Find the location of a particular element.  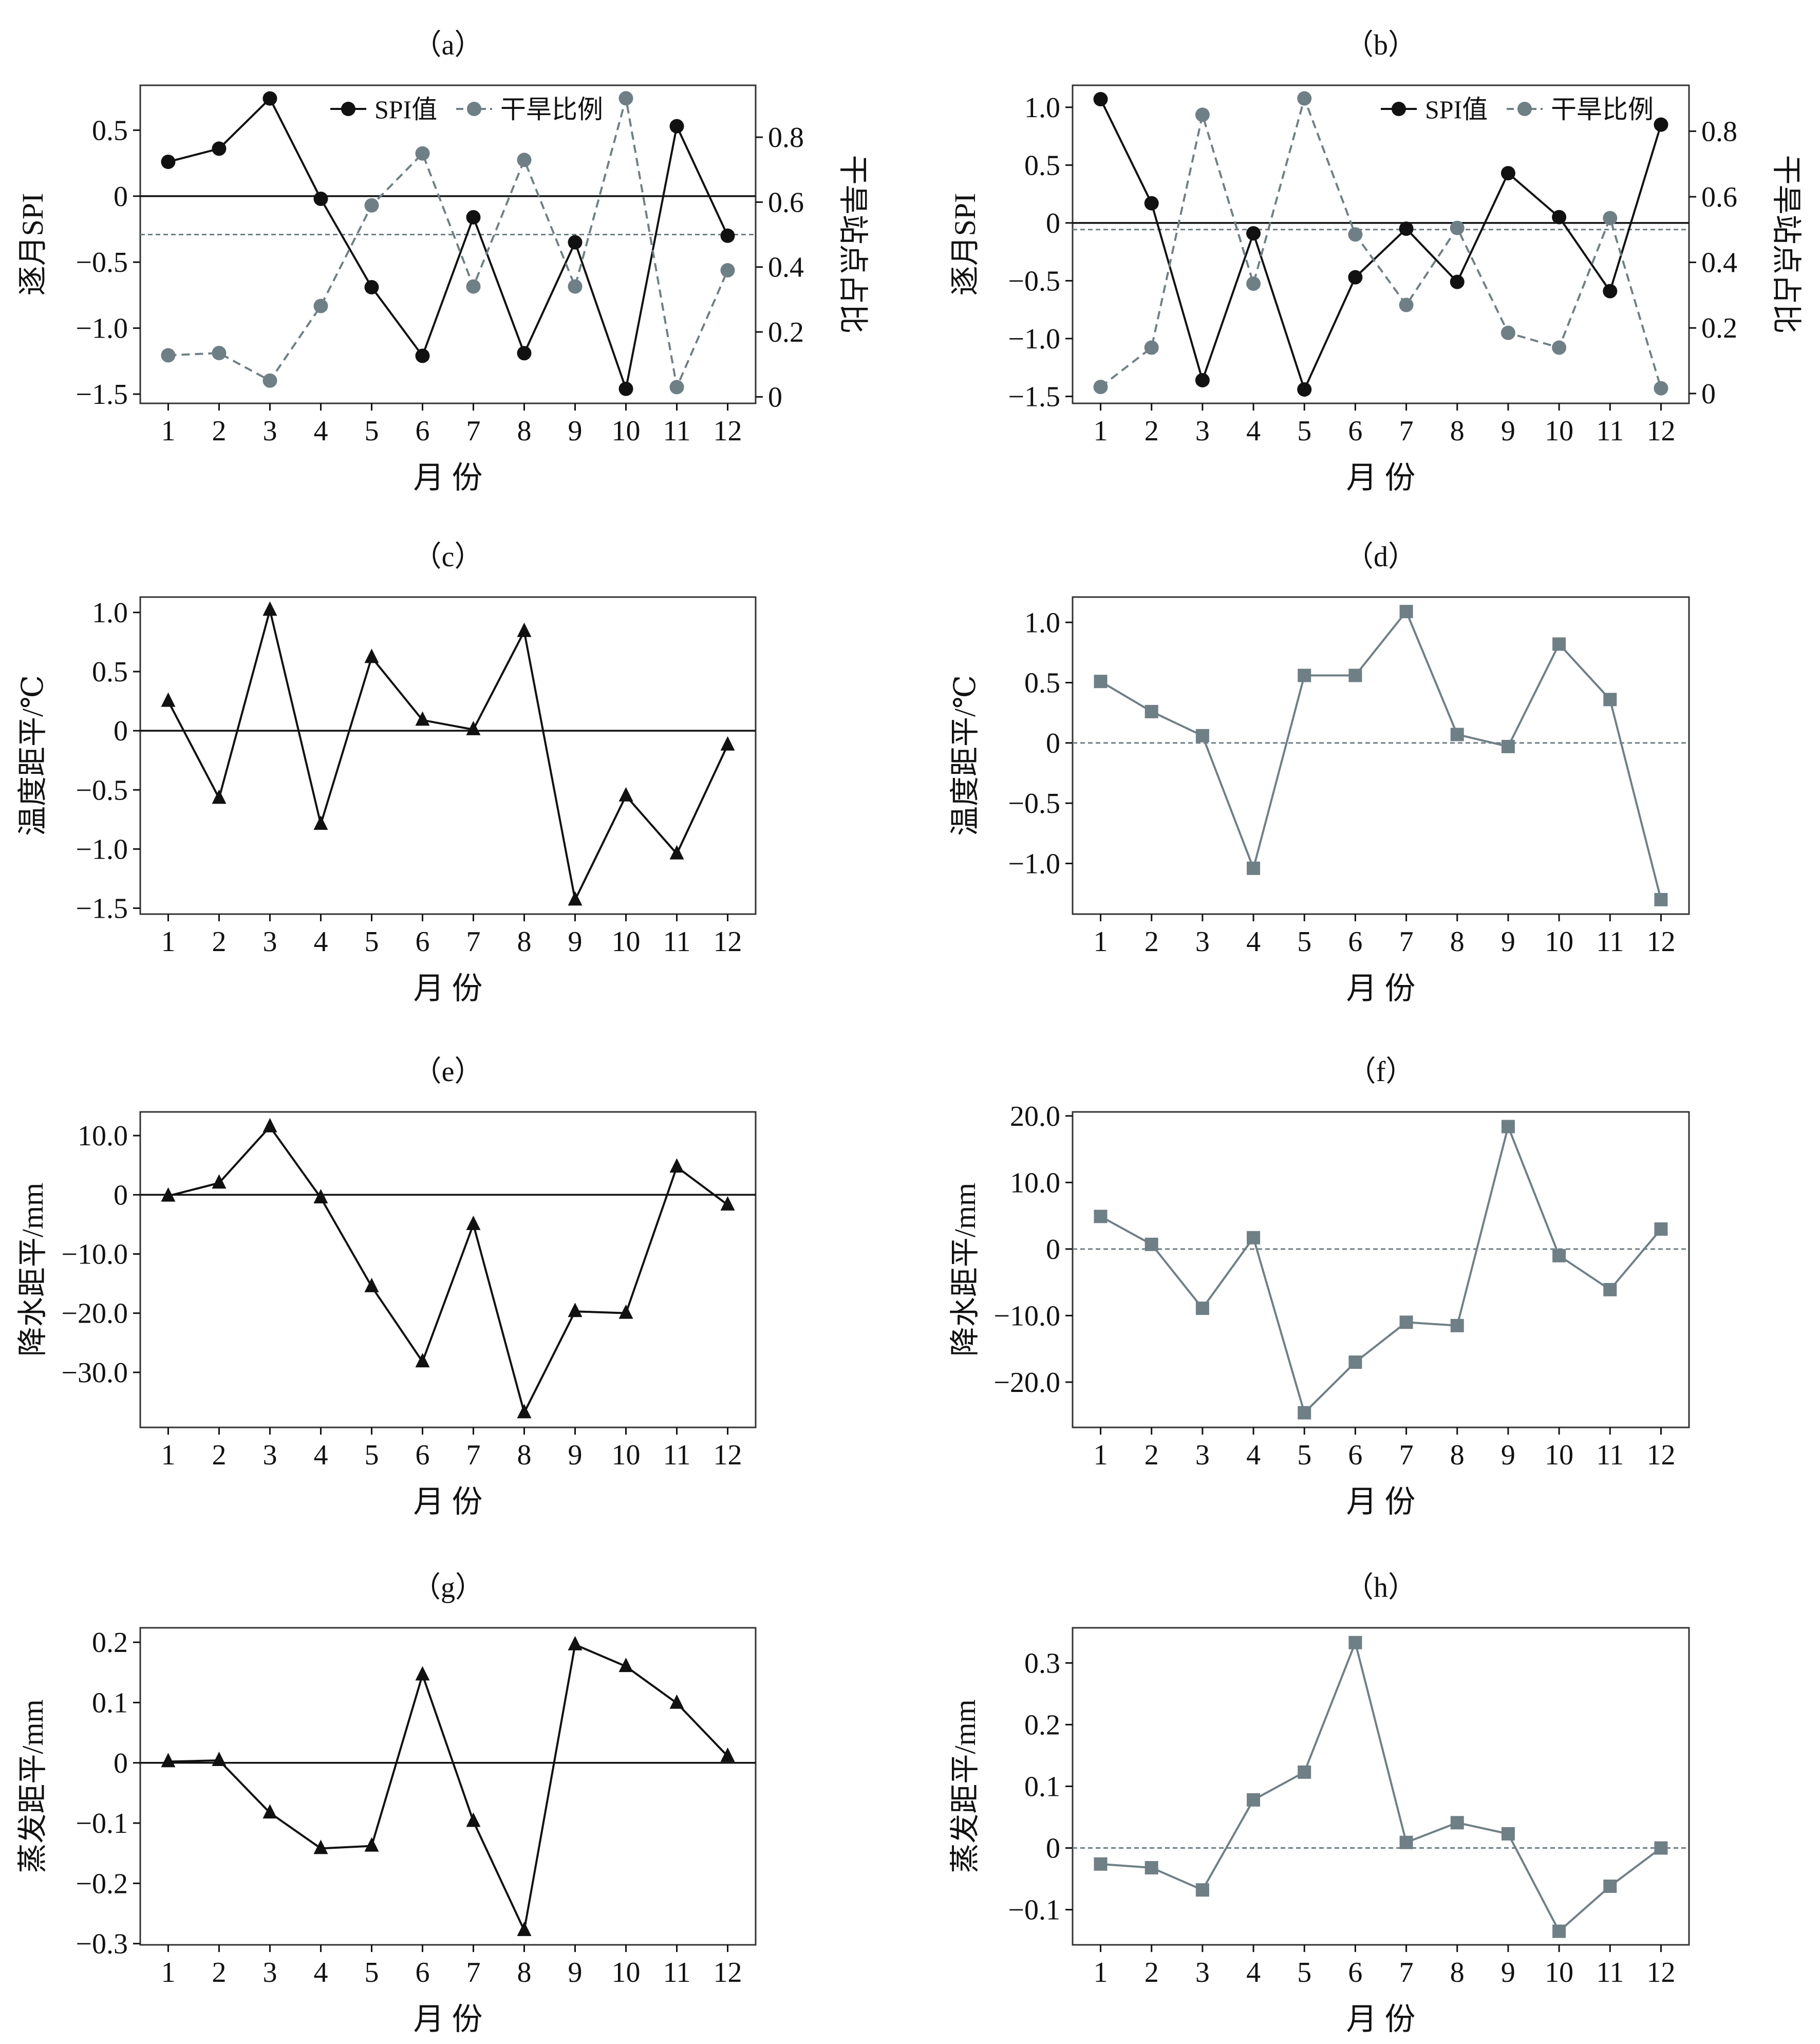

x-tick-label: 8 is located at coordinates (1457, 431).